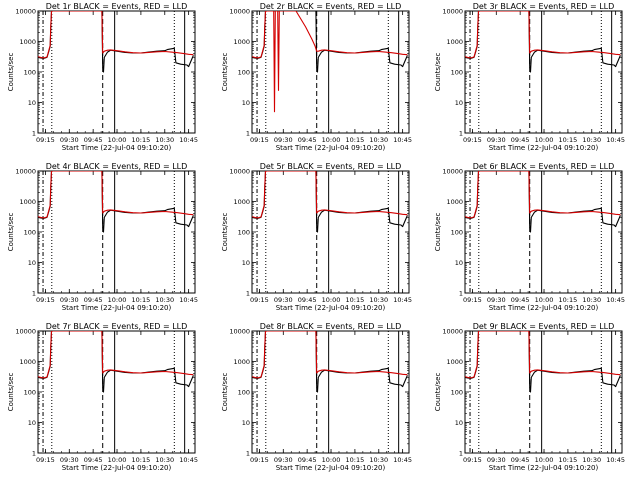 This screenshot has height=485, width=640. Describe the element at coordinates (331, 6) in the screenshot. I see `chart-title: Det 2r BLACK = Events, RED = LLD` at that location.